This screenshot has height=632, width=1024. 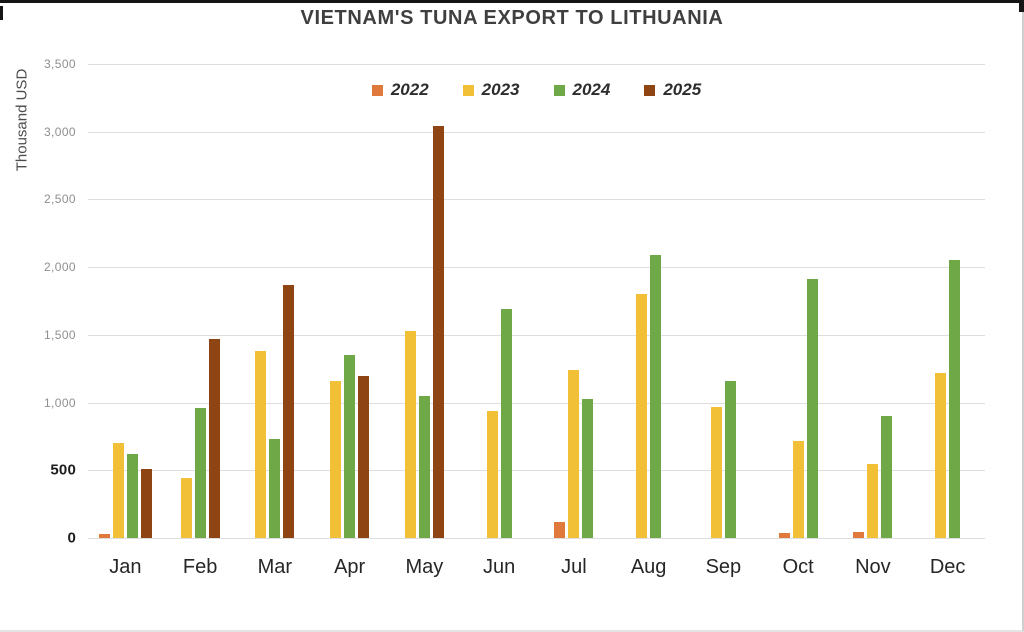 What do you see at coordinates (71, 538) in the screenshot?
I see `y-tick-label-0: 0` at bounding box center [71, 538].